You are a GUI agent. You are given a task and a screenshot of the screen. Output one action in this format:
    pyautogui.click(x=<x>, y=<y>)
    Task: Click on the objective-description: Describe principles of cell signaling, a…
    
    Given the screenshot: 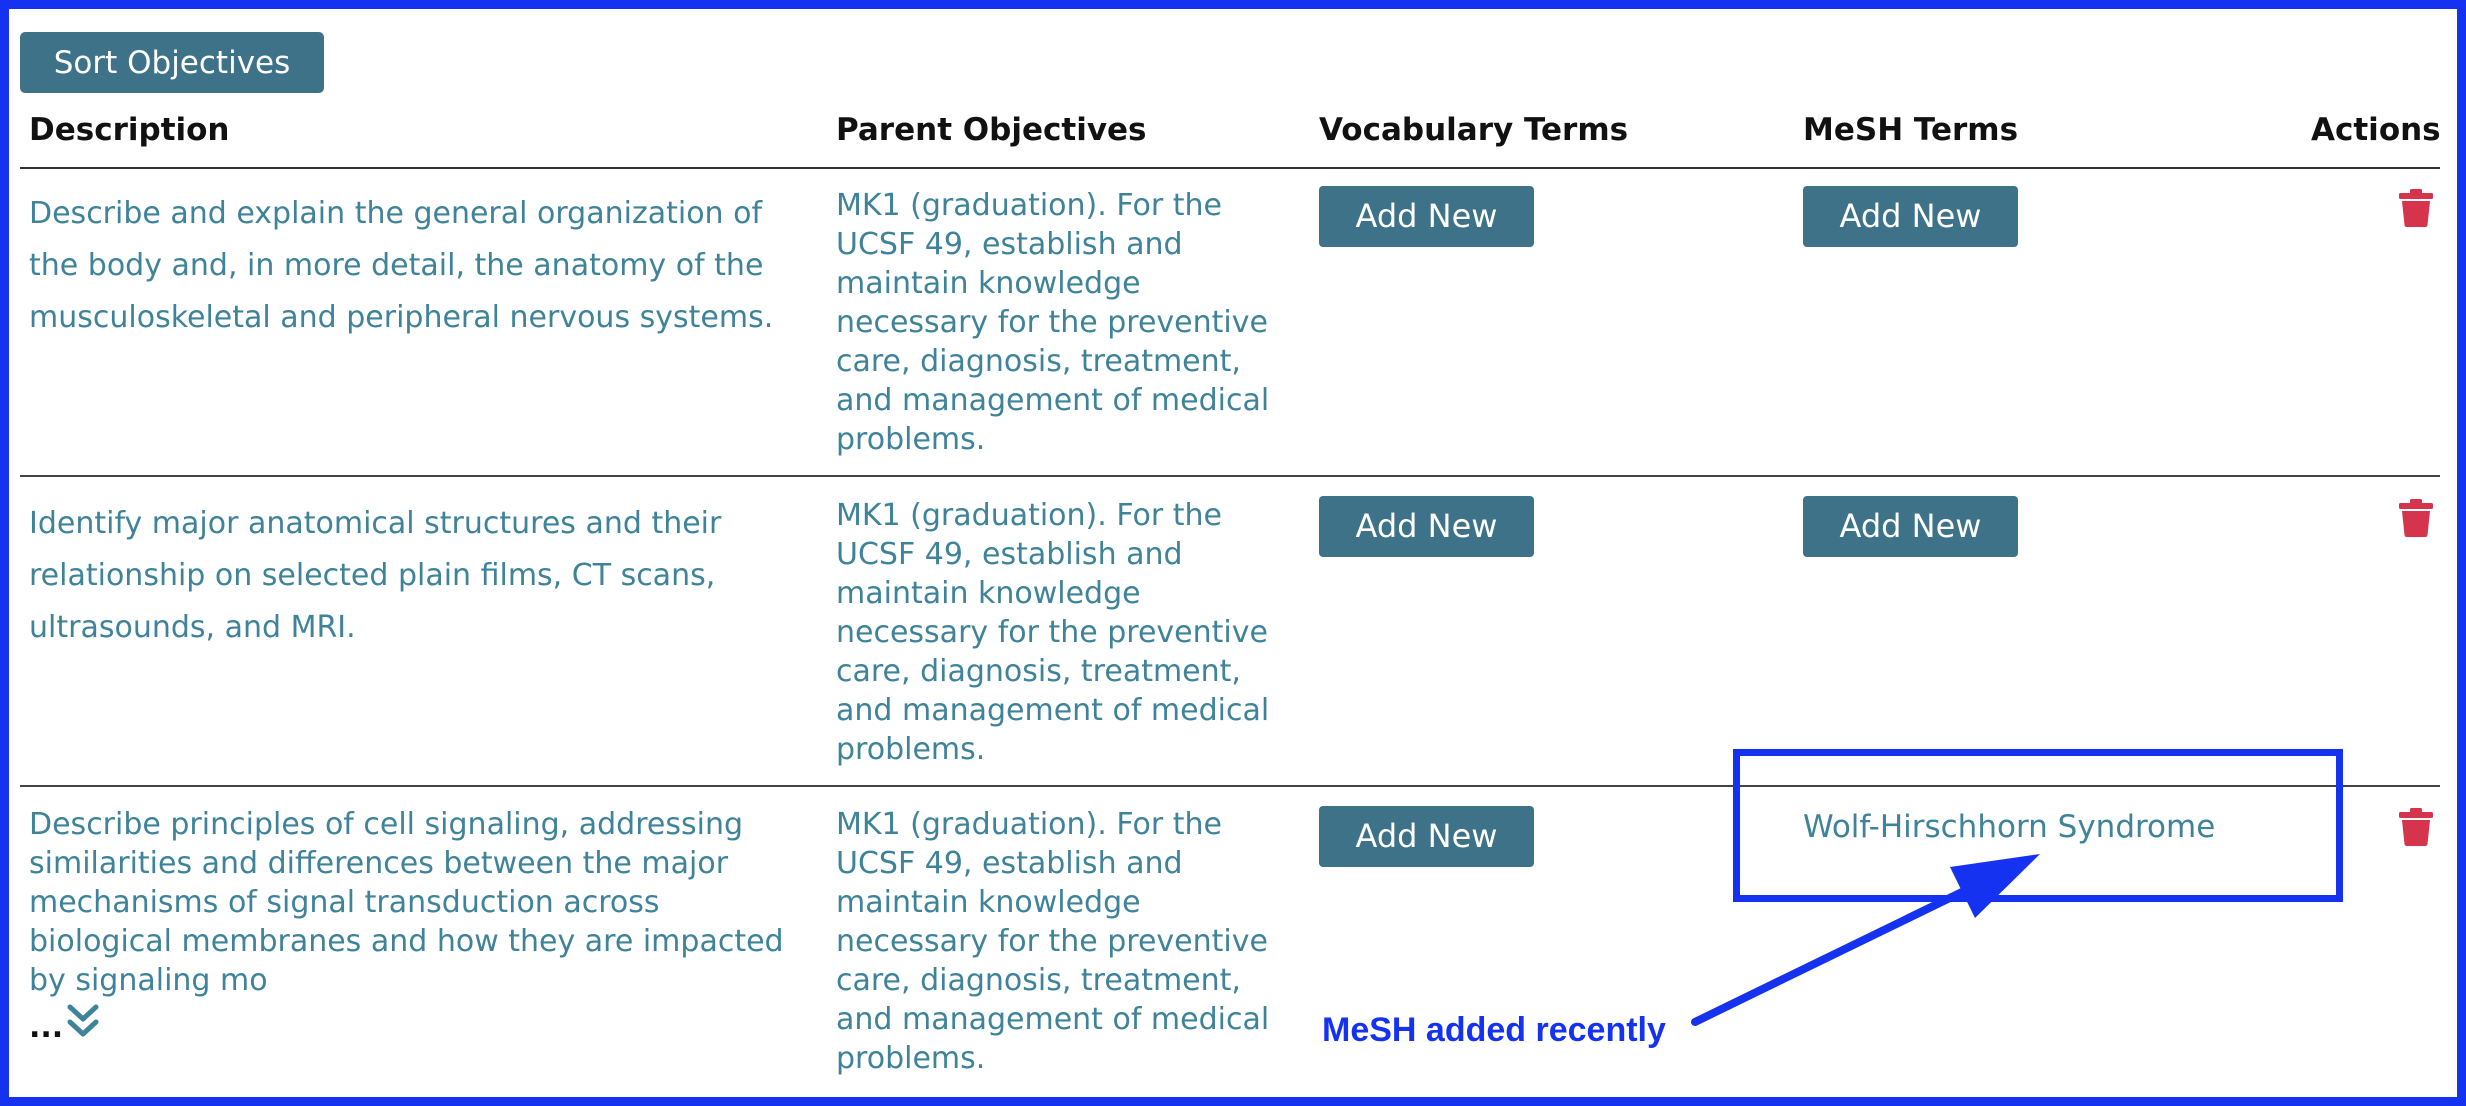 What is the action you would take?
    pyautogui.click(x=406, y=902)
    